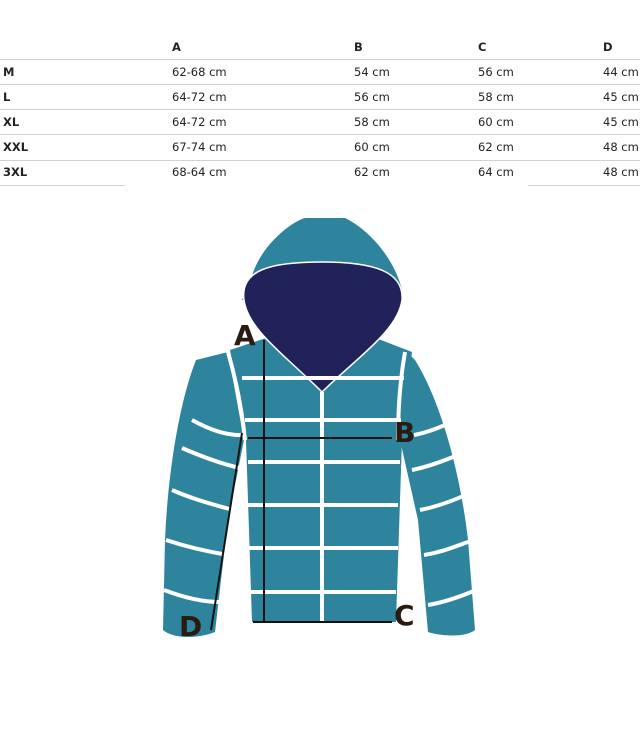 This screenshot has width=640, height=734. What do you see at coordinates (404, 432) in the screenshot?
I see `label-b: B` at bounding box center [404, 432].